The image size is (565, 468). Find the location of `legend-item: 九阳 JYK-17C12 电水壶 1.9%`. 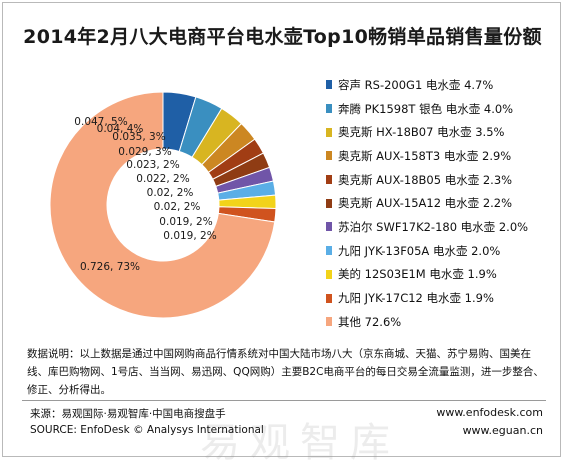

legend-item: 九阳 JYK-17C12 电水壶 1.9% is located at coordinates (427, 298).